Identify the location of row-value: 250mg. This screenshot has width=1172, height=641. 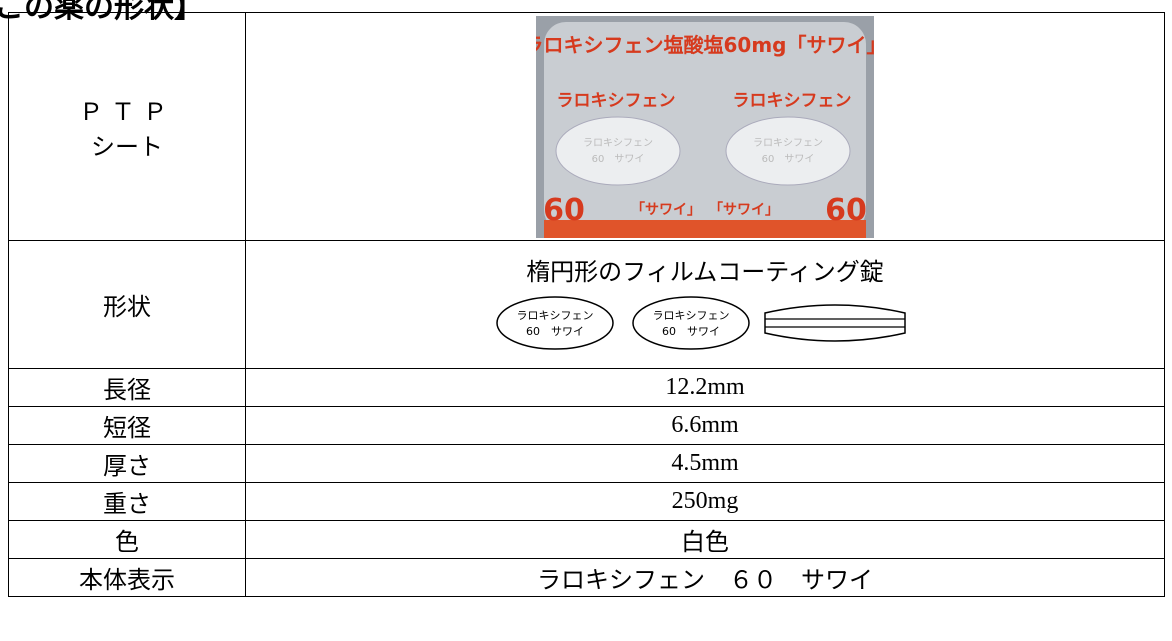
(705, 501).